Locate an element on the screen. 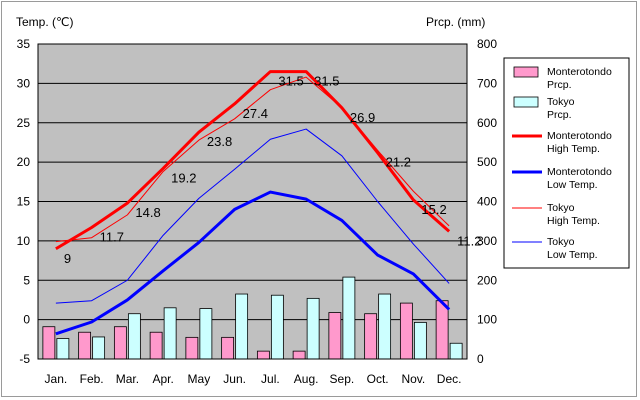 Image resolution: width=640 pixels, height=400 pixels. high-temp-data-label: 27.4 is located at coordinates (255, 113).